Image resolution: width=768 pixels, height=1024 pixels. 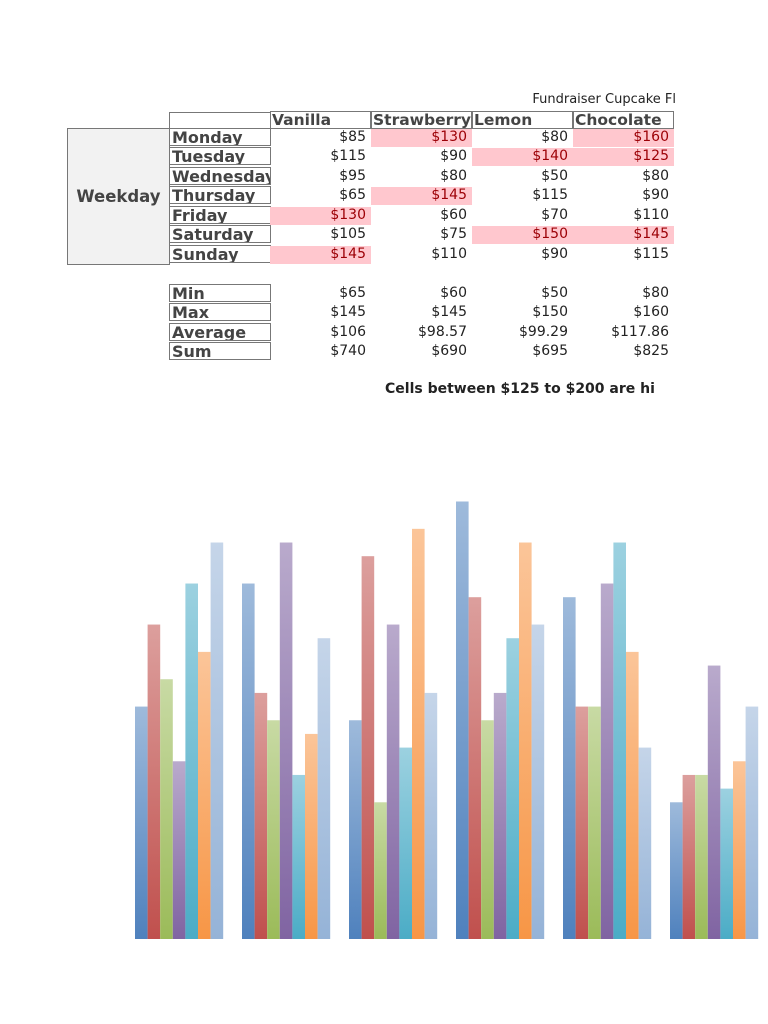 I want to click on stat-cell: $690, so click(x=449, y=351).